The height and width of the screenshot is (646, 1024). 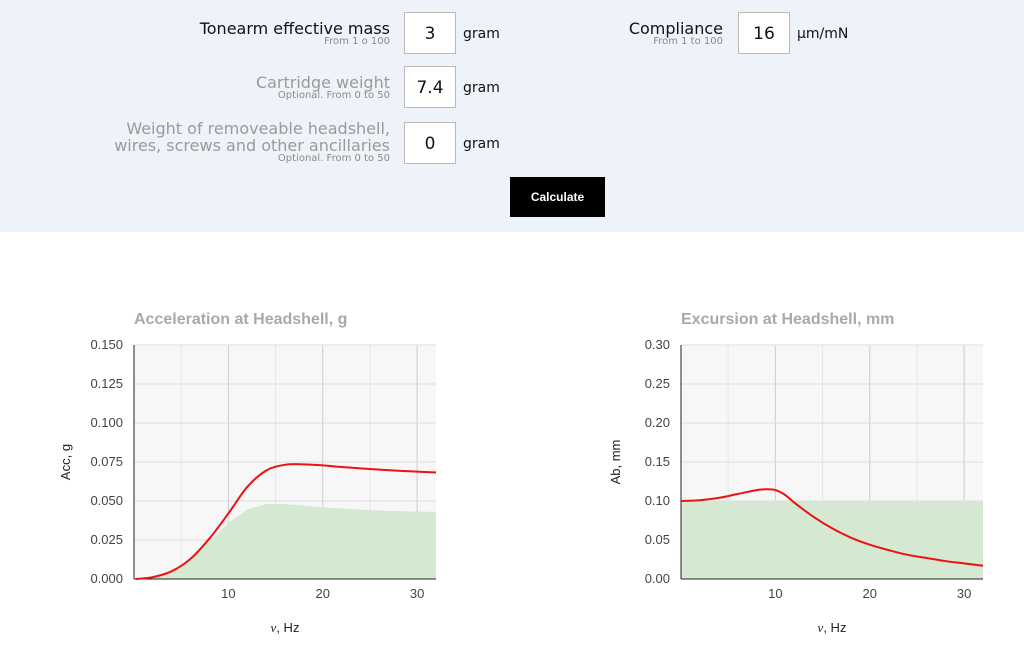 I want to click on cartridge-weight-hint: Optional. From 0 to 50, so click(x=333, y=95).